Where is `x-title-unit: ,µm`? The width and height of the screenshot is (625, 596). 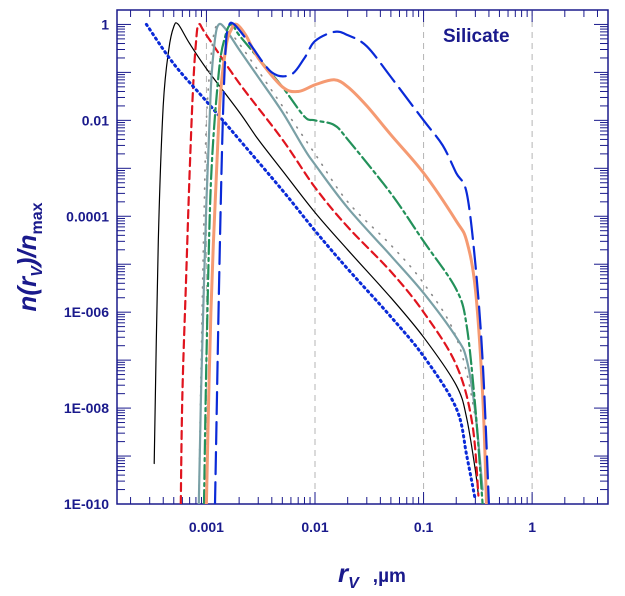
x-title-unit: ,µm is located at coordinates (389, 576).